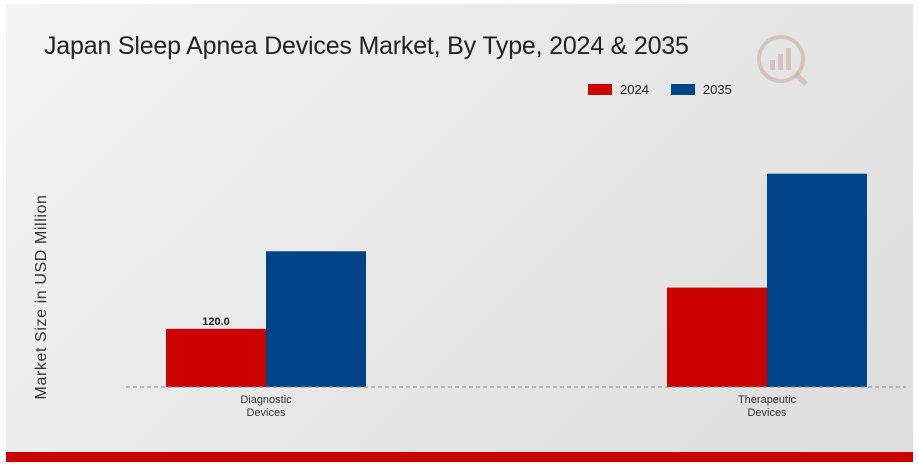 The image size is (919, 470). What do you see at coordinates (701, 89) in the screenshot?
I see `legend-item-2035: 2035` at bounding box center [701, 89].